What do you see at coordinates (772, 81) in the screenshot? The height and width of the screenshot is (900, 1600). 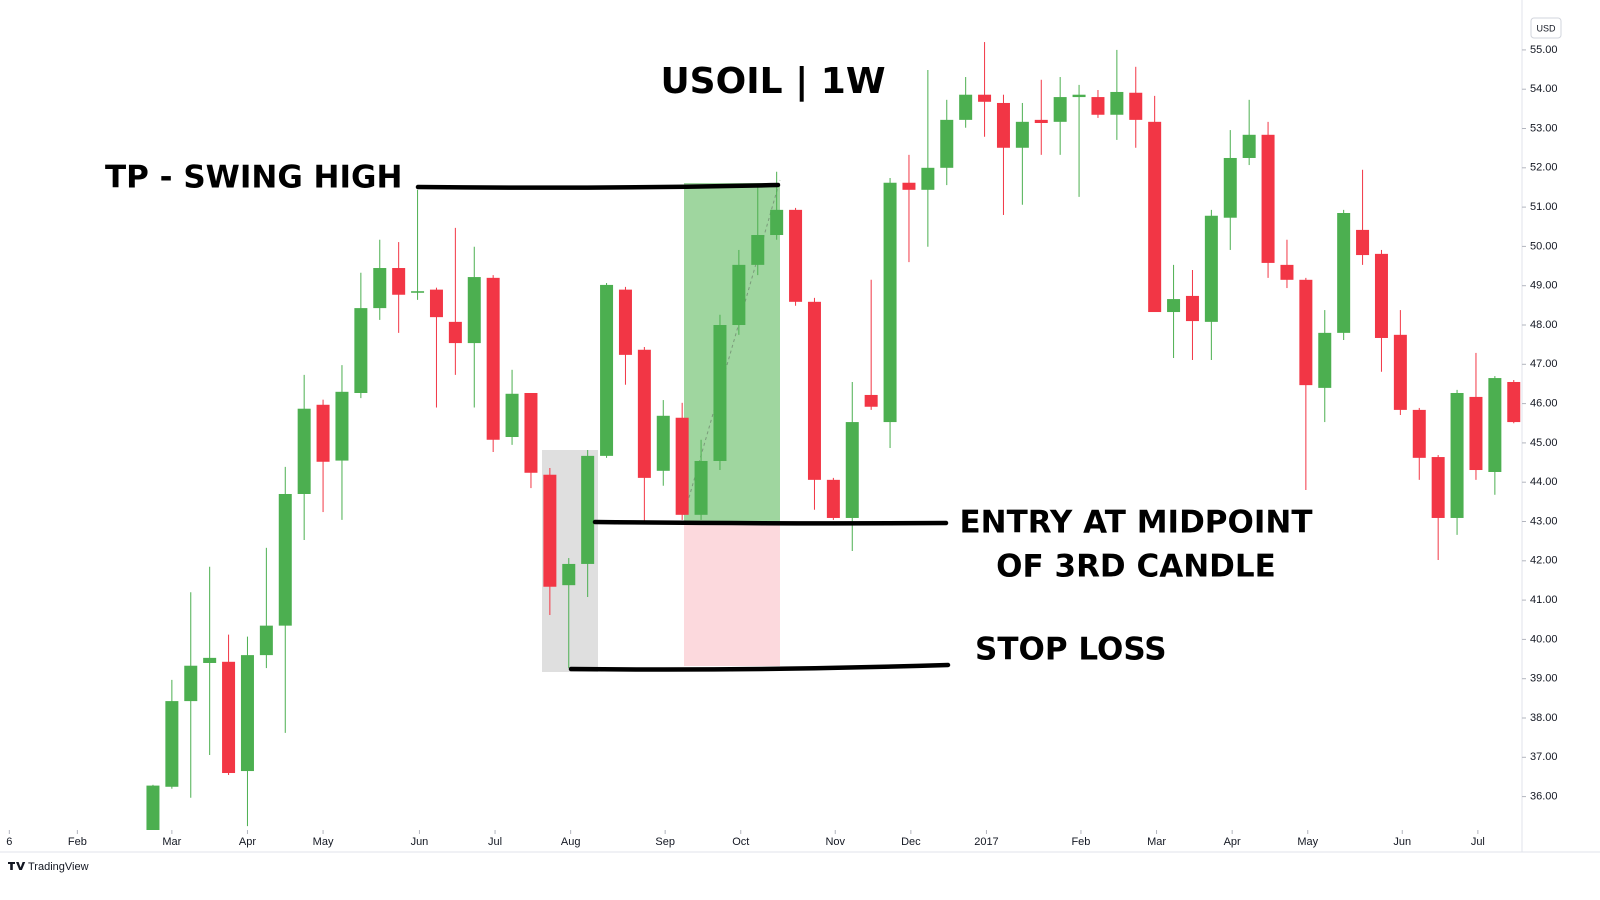 I see `chart-title: USOIL | 1W` at bounding box center [772, 81].